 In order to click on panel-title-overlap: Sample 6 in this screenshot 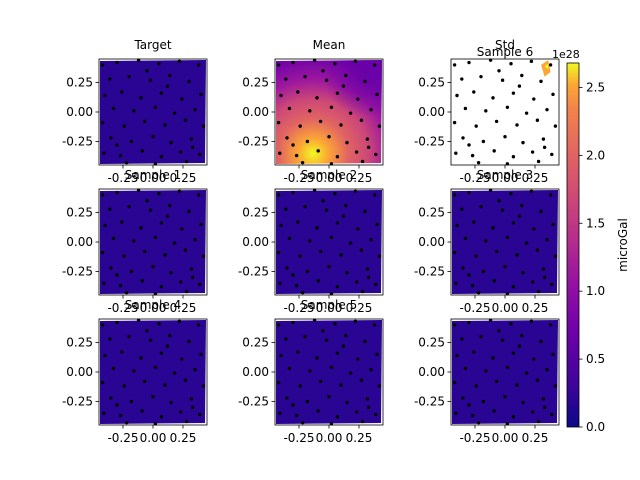, I will do `click(505, 52)`.